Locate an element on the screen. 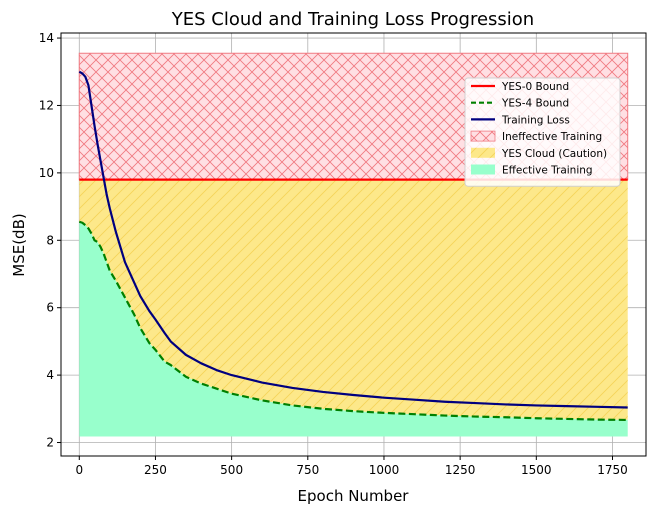 This screenshot has height=515, width=653. y-axis: 2 4 6 8 10 12 14 is located at coordinates (50, 240).